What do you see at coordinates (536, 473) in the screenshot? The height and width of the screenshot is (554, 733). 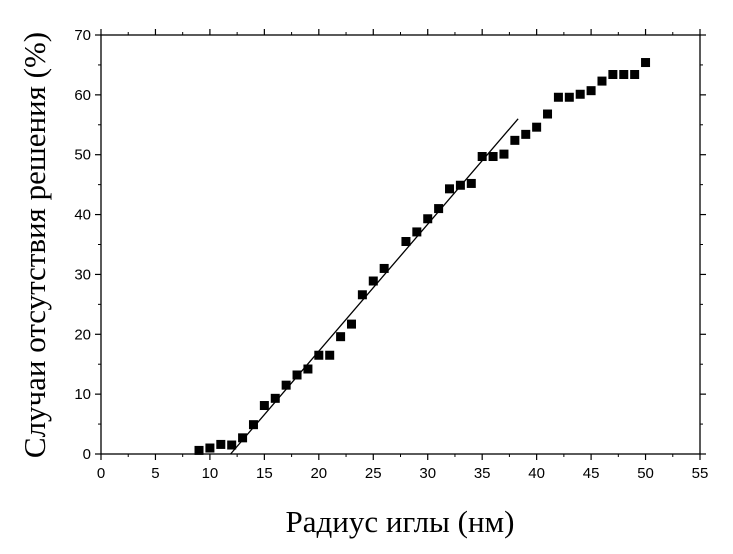 I see `x-tick-label: 40` at bounding box center [536, 473].